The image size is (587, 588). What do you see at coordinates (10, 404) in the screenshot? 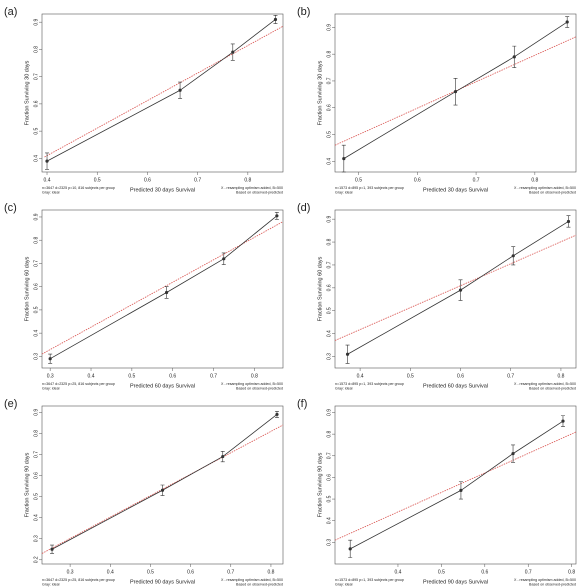
I see `panel-label: (e)` at bounding box center [10, 404].